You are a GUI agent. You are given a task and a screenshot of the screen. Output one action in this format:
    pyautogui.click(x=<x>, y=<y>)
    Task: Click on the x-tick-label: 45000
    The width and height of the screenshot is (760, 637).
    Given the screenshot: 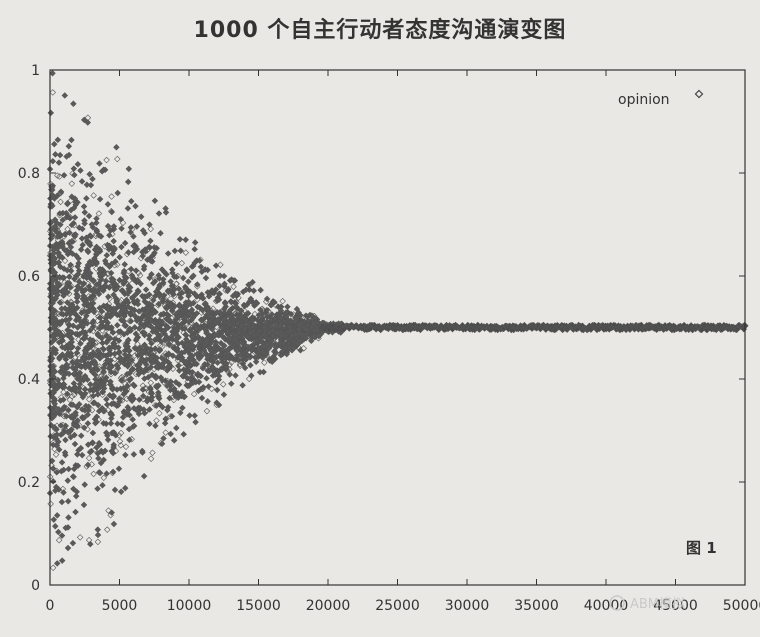 What is the action you would take?
    pyautogui.click(x=675, y=606)
    